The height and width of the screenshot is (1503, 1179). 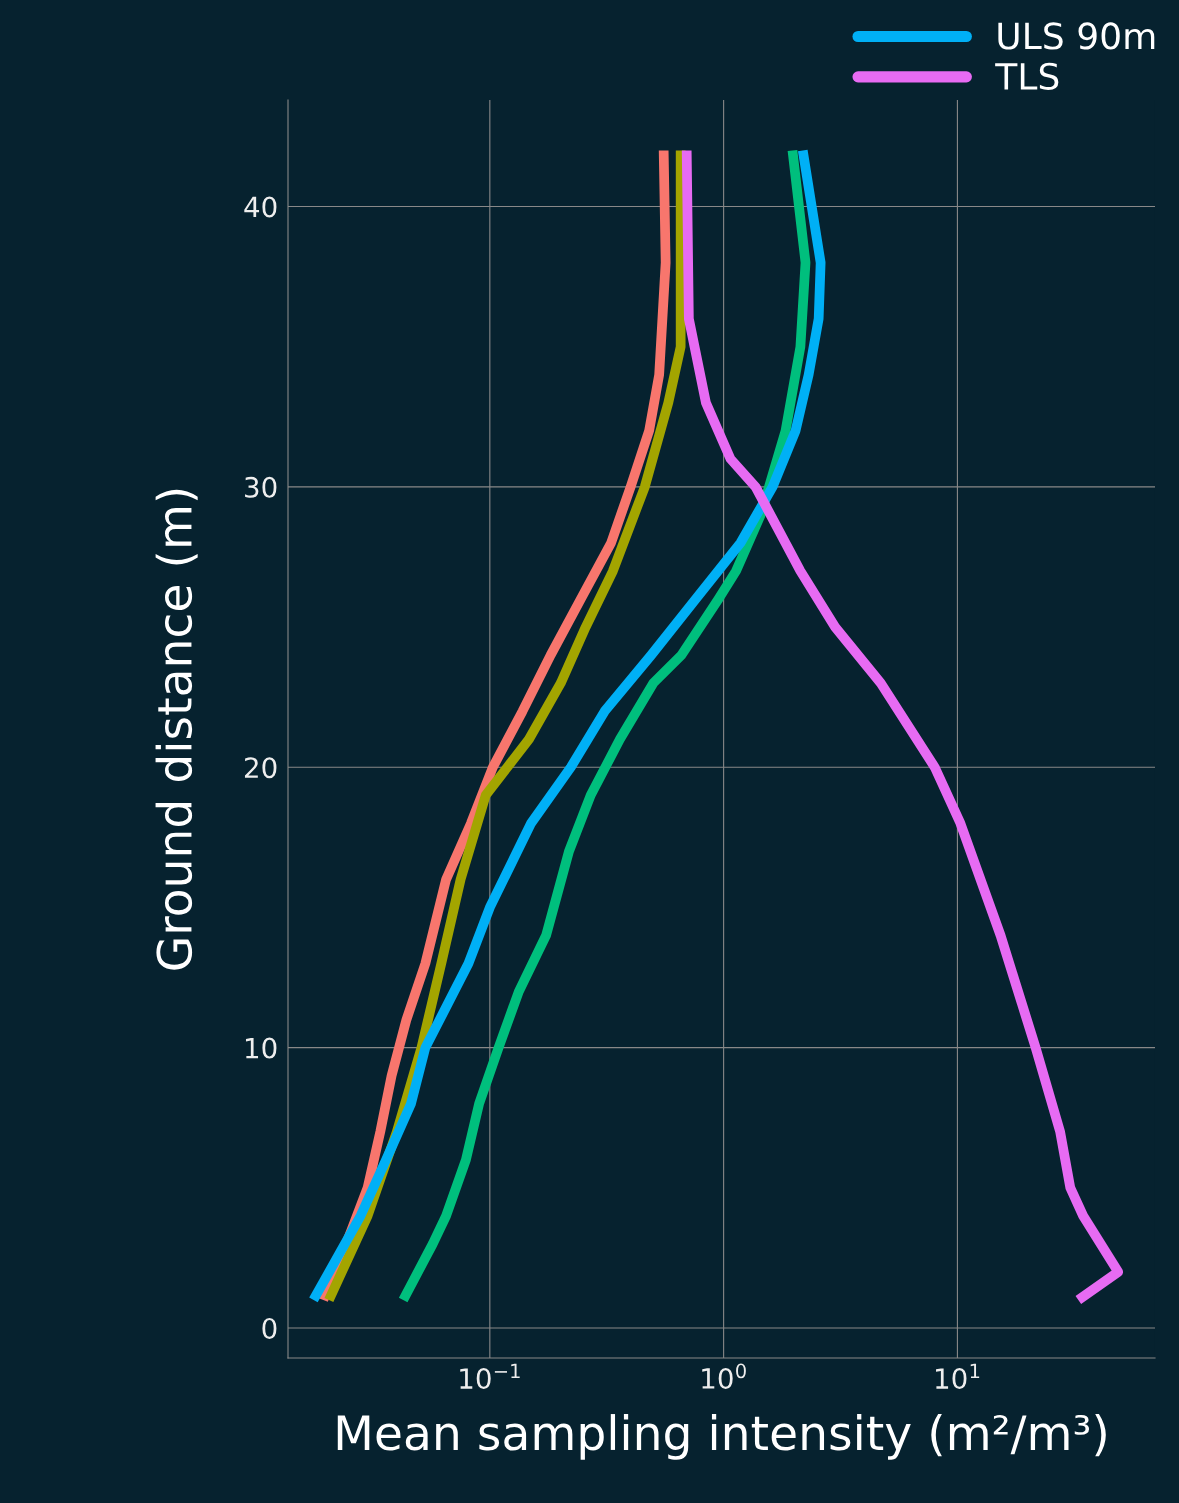 I want to click on y-tick-label: 0, so click(x=269, y=1328).